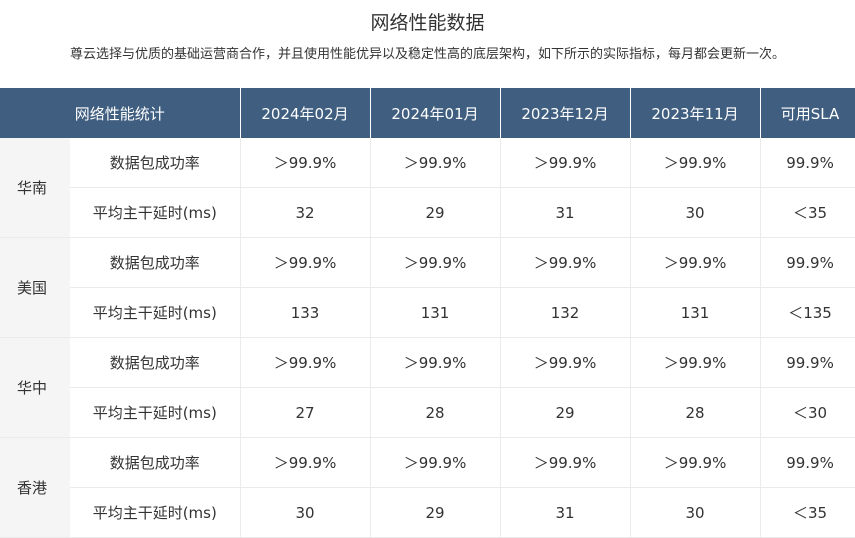  Describe the element at coordinates (35, 387) in the screenshot. I see `region-label: 华中` at that location.